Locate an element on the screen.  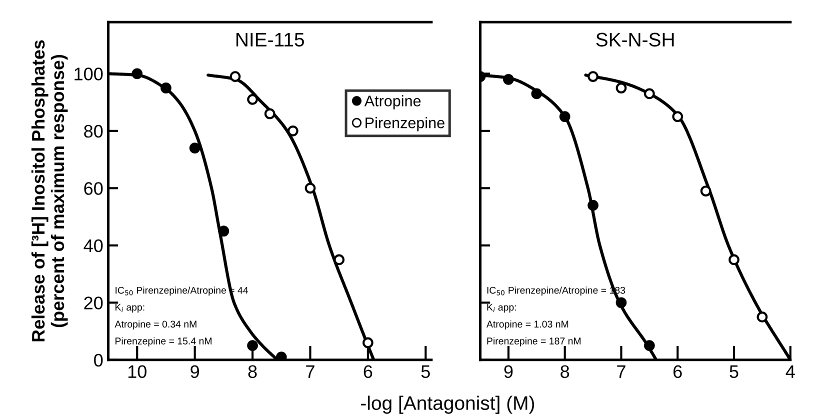
annotation: Atropine = 1.03 nM is located at coordinates (527, 325).